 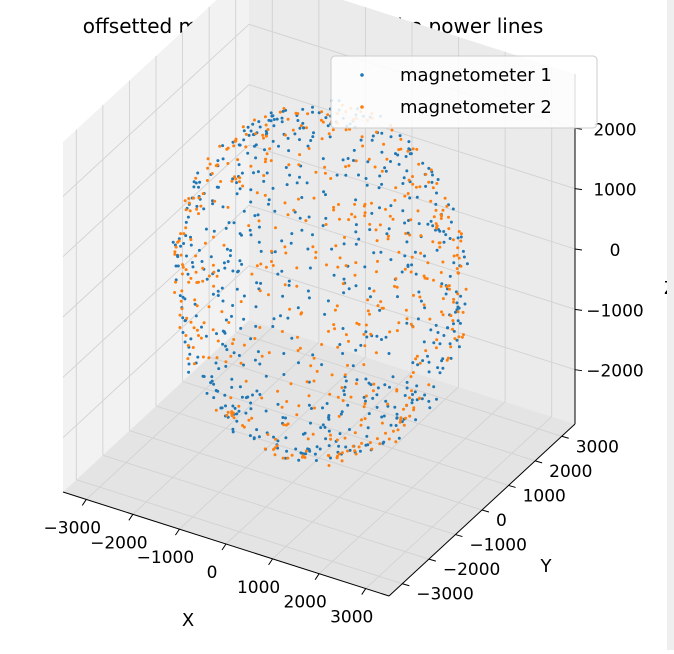 I want to click on z-tick-mark, so click(x=578, y=249).